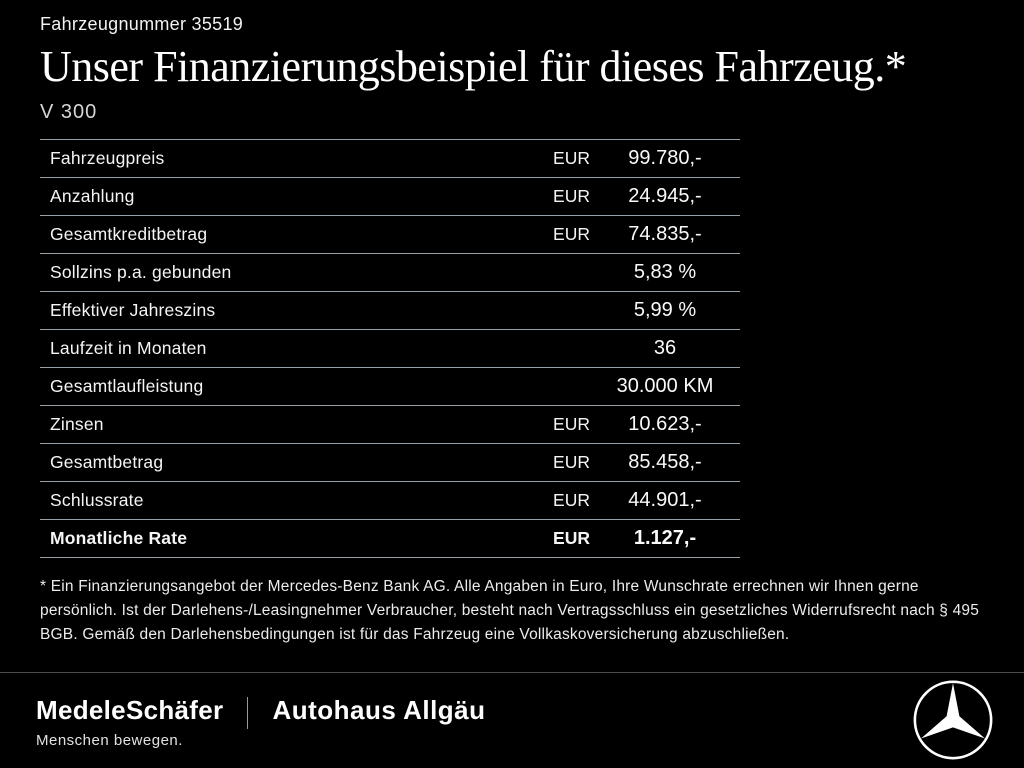 The image size is (1024, 768). What do you see at coordinates (92, 196) in the screenshot?
I see `row-label: Anzahlung` at bounding box center [92, 196].